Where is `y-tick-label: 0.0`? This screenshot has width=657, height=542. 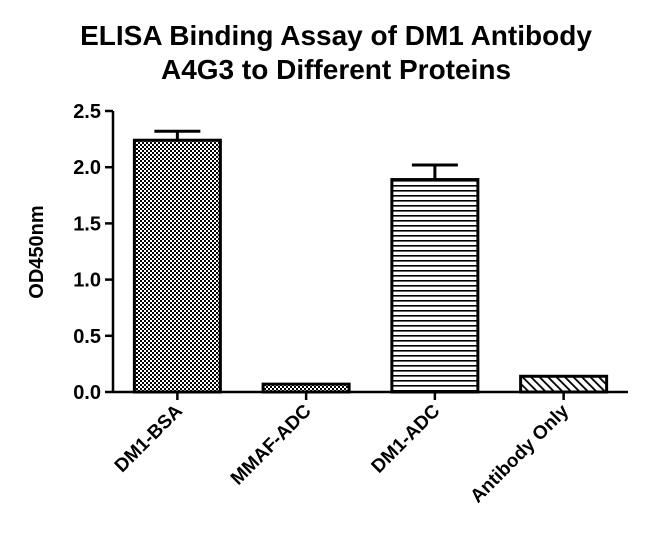 y-tick-label: 0.0 is located at coordinates (87, 393).